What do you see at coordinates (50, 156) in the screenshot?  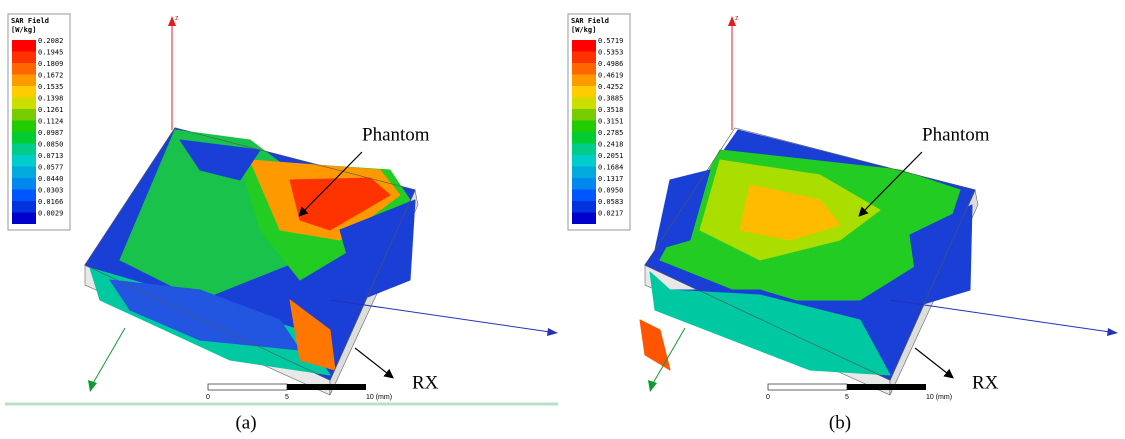 I see `legend-value: 0.0713` at bounding box center [50, 156].